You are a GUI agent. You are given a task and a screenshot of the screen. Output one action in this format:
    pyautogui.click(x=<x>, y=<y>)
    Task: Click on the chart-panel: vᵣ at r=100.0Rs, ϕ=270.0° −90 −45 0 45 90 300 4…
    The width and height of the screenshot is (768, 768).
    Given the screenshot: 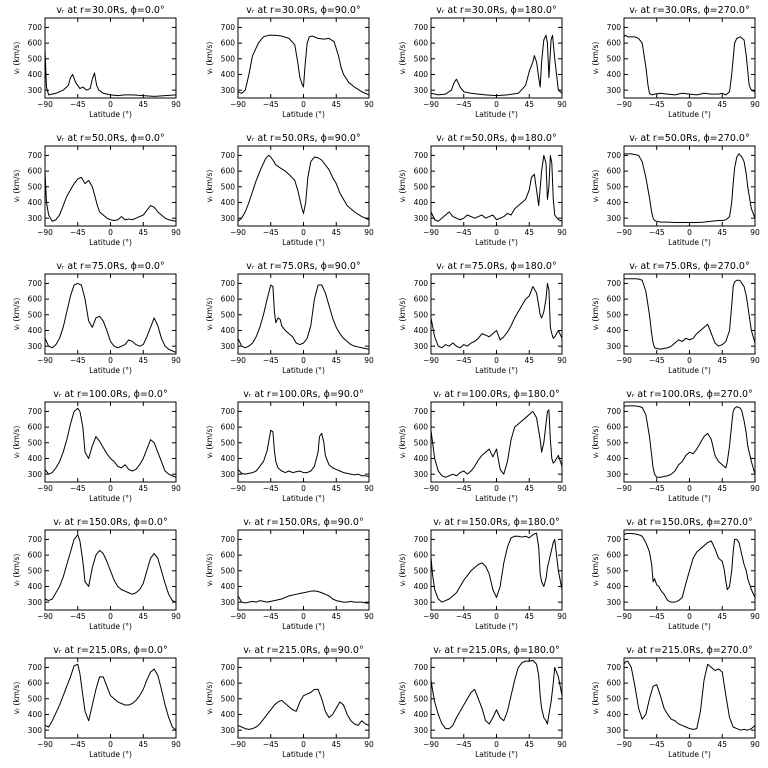 What is the action you would take?
    pyautogui.click(x=675, y=446)
    